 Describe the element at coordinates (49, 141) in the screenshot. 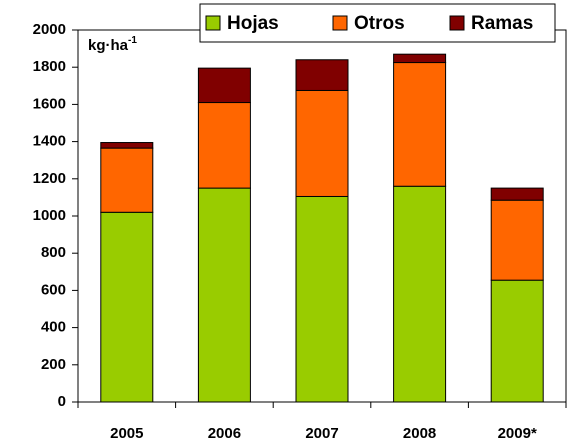

I see `y-tick-label: 1400` at that location.